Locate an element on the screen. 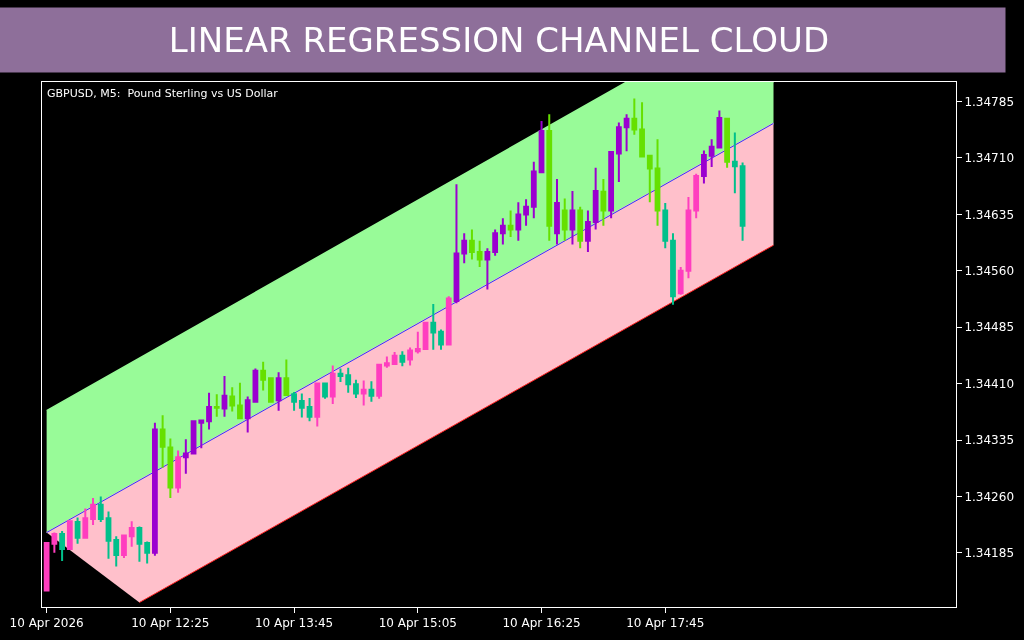  x-tick-label: 10 Apr 16:25 is located at coordinates (541, 623).